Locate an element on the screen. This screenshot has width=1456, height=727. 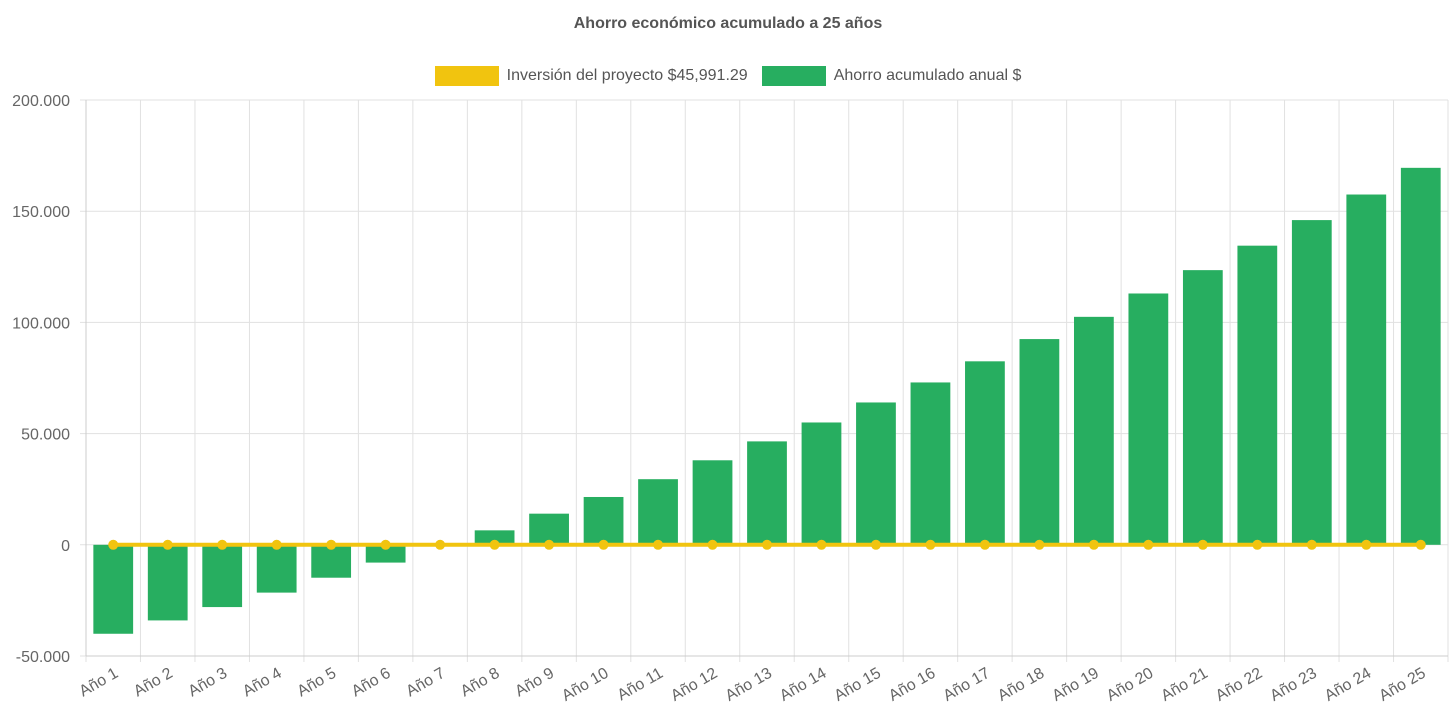
x-tick-label: Año 24 is located at coordinates (1348, 685).